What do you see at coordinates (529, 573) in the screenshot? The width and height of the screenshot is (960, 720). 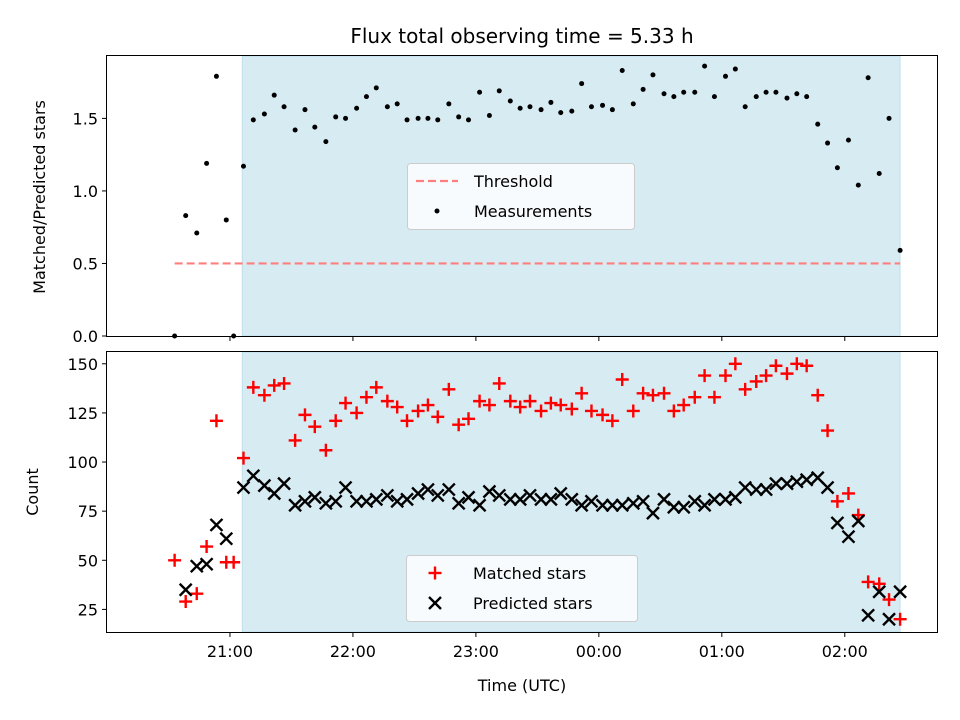 I see `matched-legend-label: Matched stars` at bounding box center [529, 573].